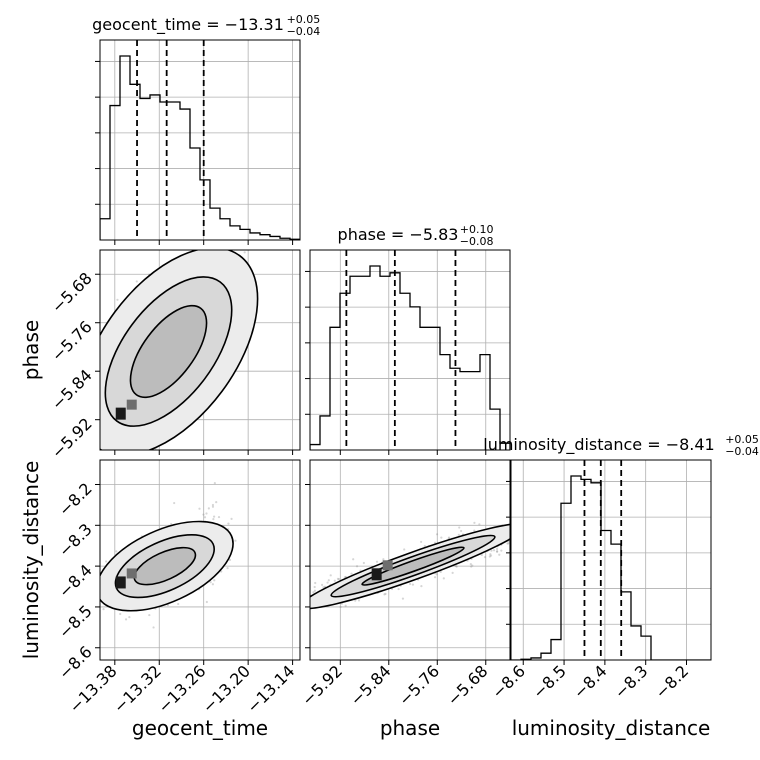  What do you see at coordinates (598, 445) in the screenshot?
I see `panel-title: luminosity_distance = −8.41` at bounding box center [598, 445].